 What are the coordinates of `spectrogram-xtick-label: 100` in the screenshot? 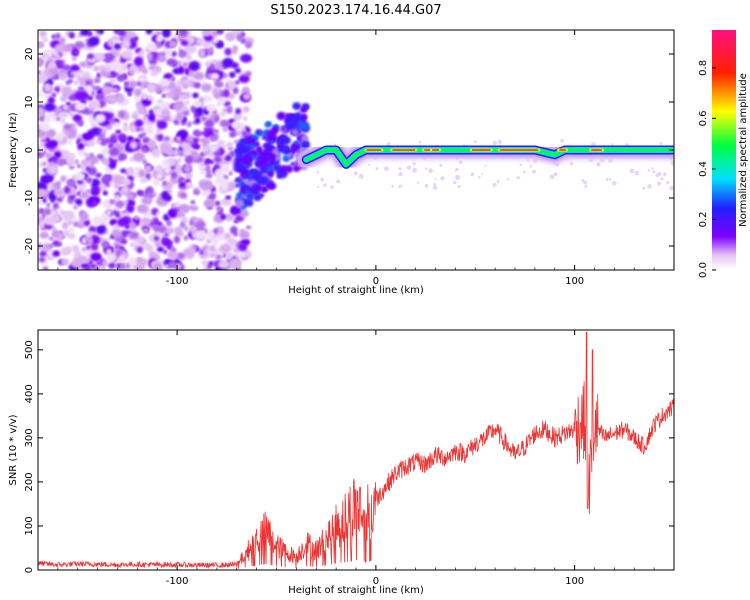 It's located at (574, 281).